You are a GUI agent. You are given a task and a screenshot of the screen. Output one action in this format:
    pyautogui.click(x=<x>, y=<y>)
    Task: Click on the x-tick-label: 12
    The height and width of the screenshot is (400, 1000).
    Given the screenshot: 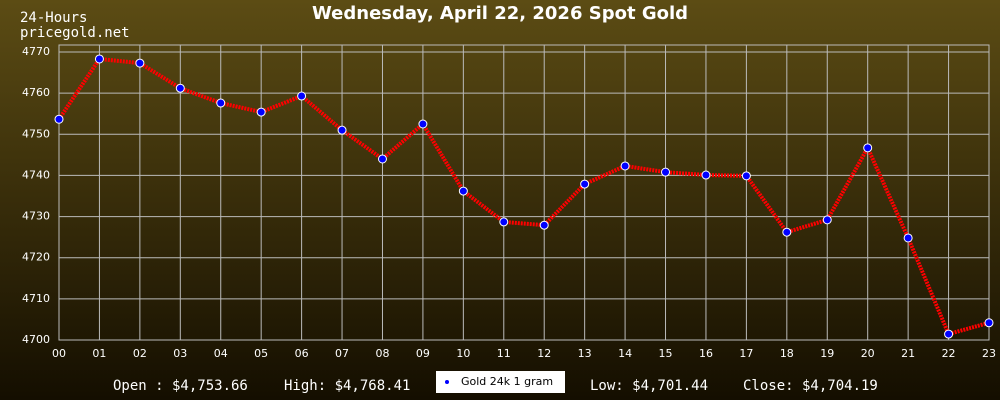 What is the action you would take?
    pyautogui.click(x=544, y=353)
    